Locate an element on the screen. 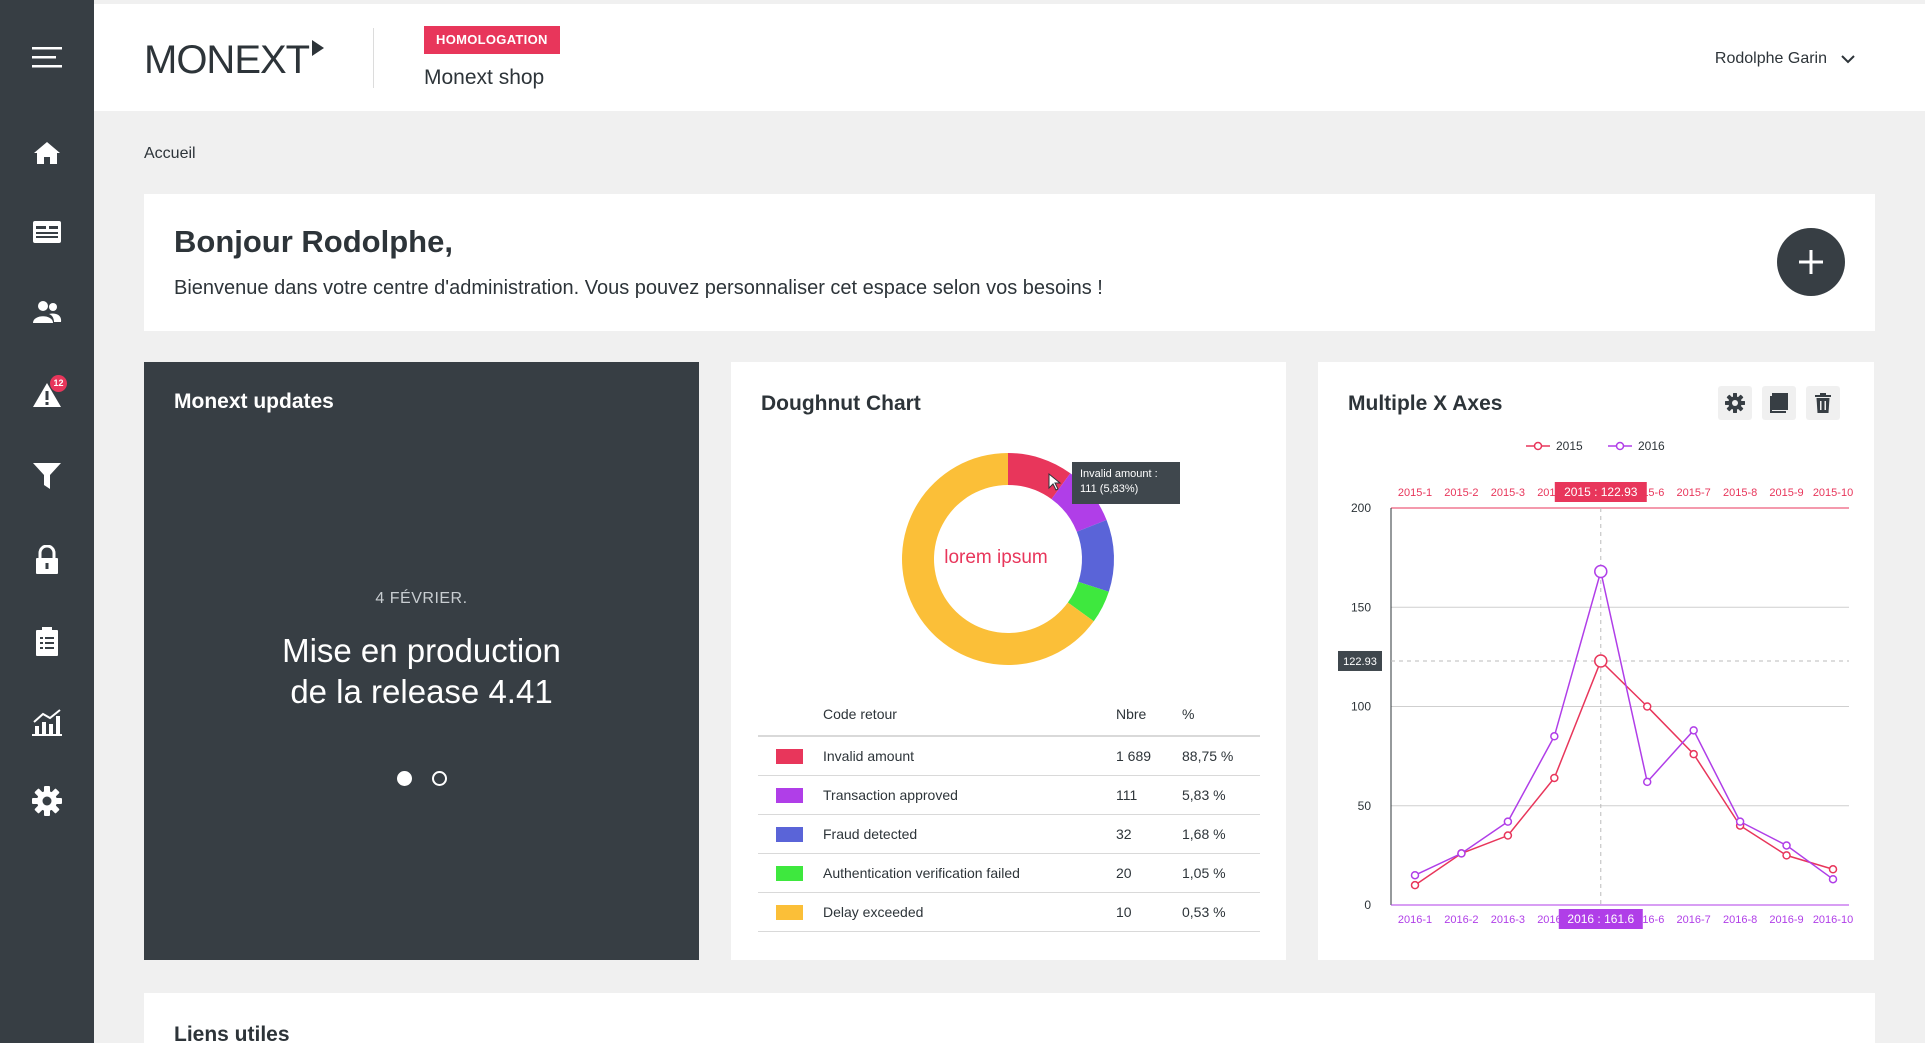  x-top-tick-label: 2015-7 is located at coordinates (1694, 493).